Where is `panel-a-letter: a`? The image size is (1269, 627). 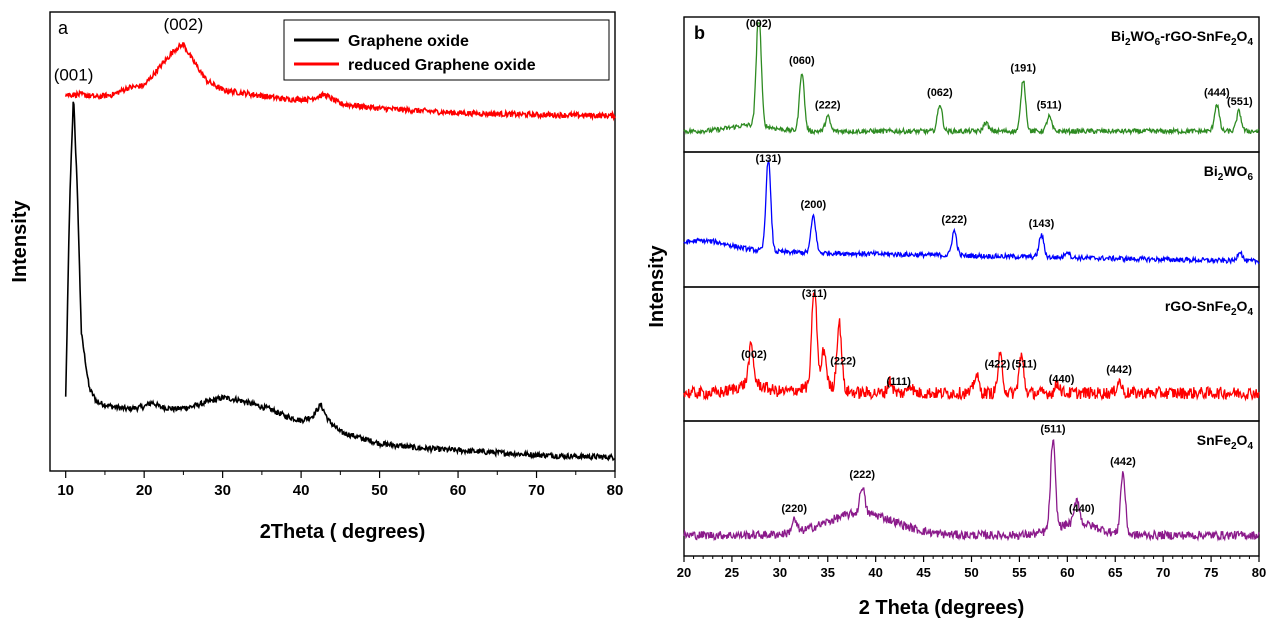
panel-a-letter: a is located at coordinates (63, 28).